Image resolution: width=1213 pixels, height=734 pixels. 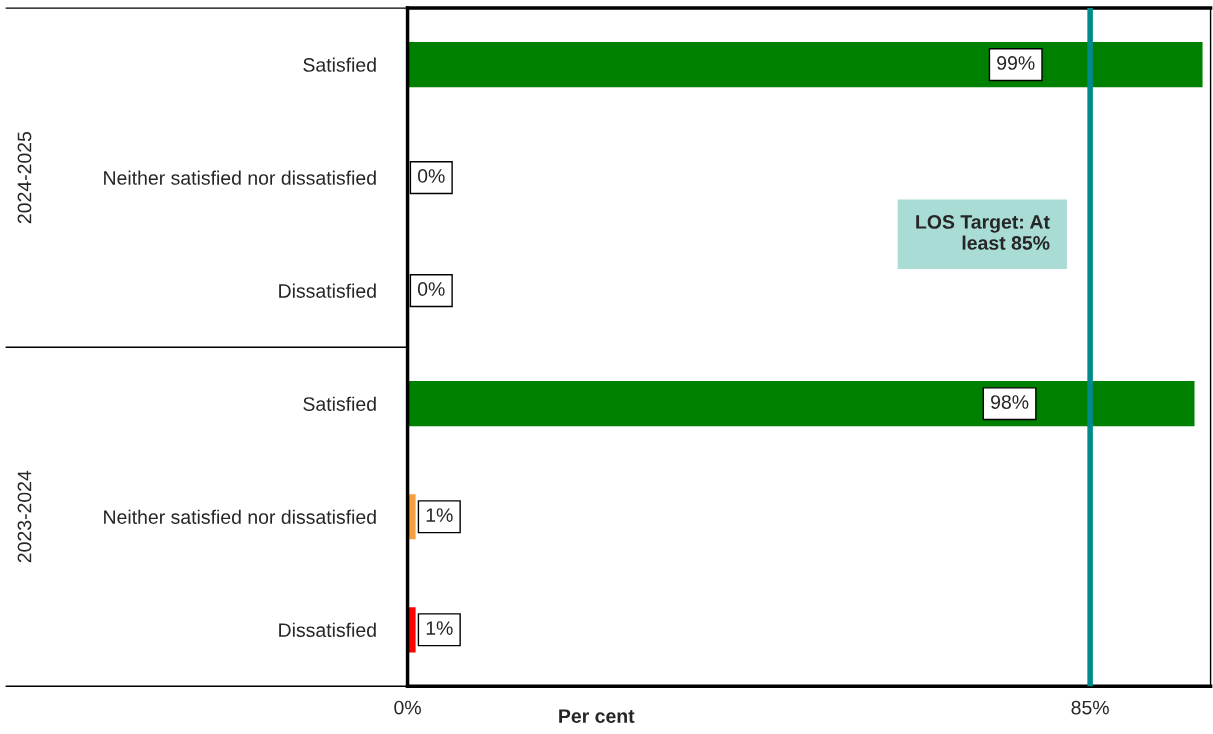 I want to click on data-label: 99%, so click(x=1016, y=63).